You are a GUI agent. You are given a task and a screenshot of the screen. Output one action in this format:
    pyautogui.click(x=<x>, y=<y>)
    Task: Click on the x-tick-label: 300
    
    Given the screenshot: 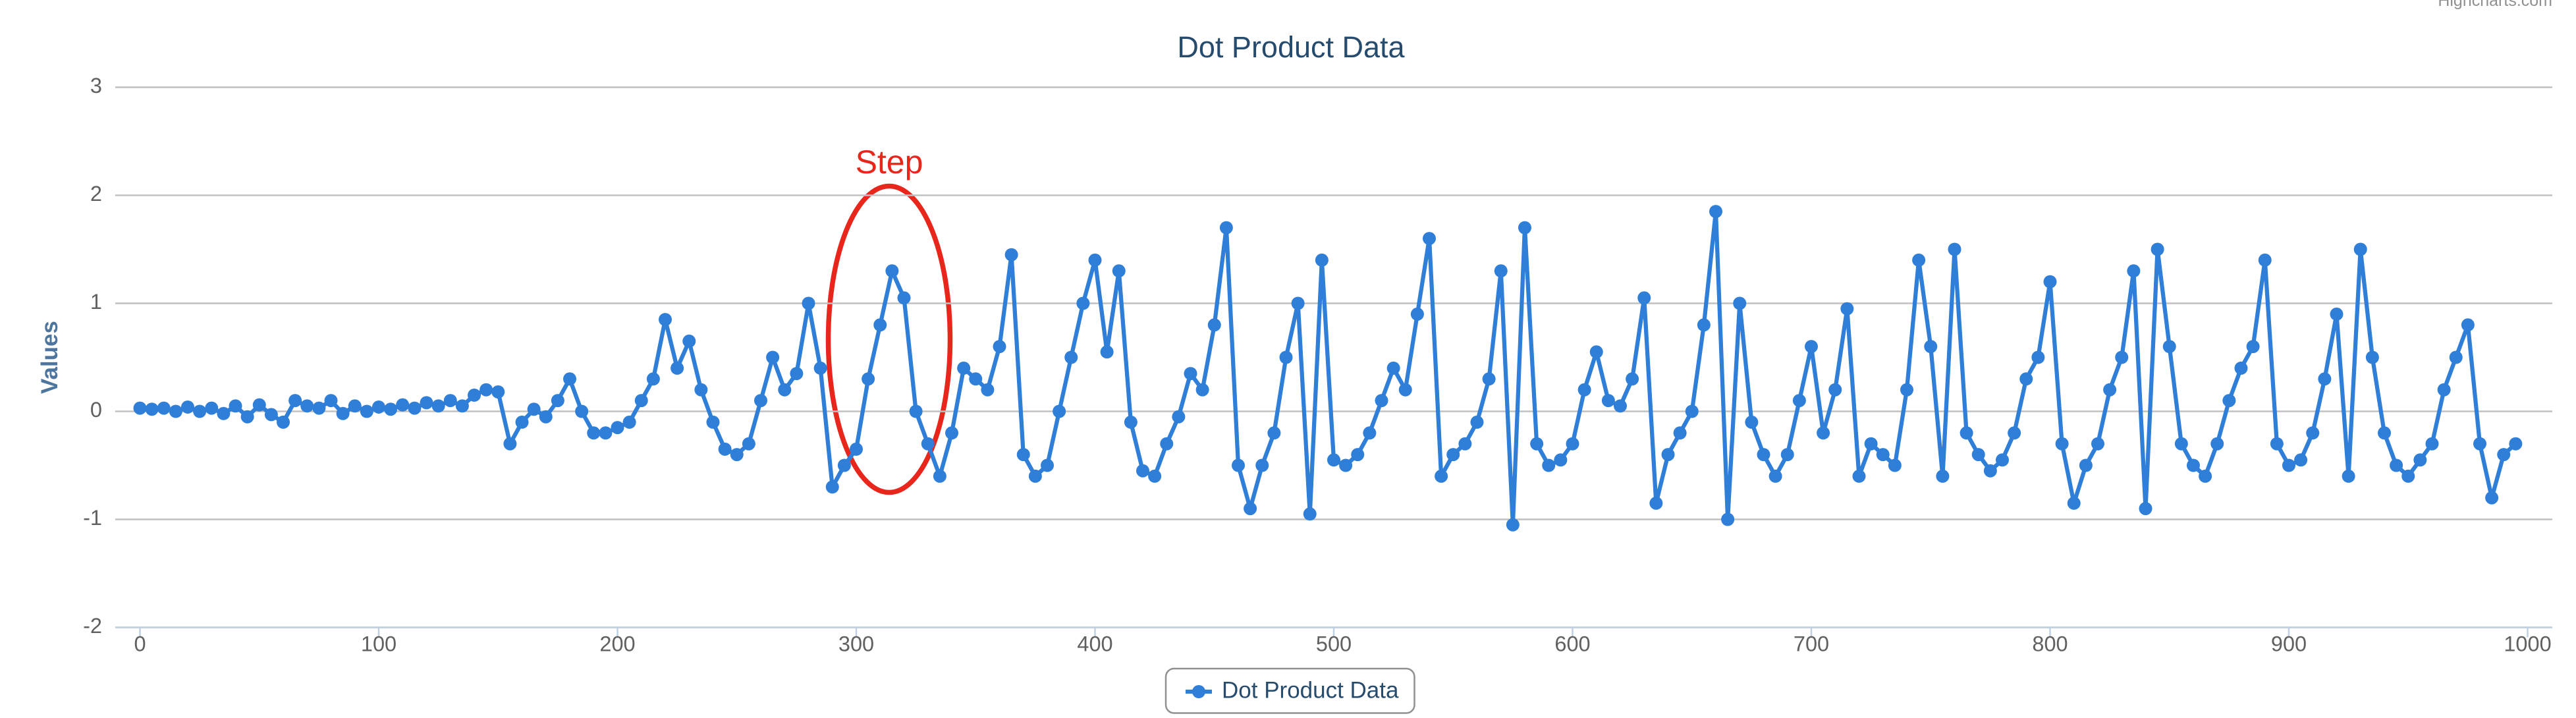 What is the action you would take?
    pyautogui.click(x=856, y=644)
    